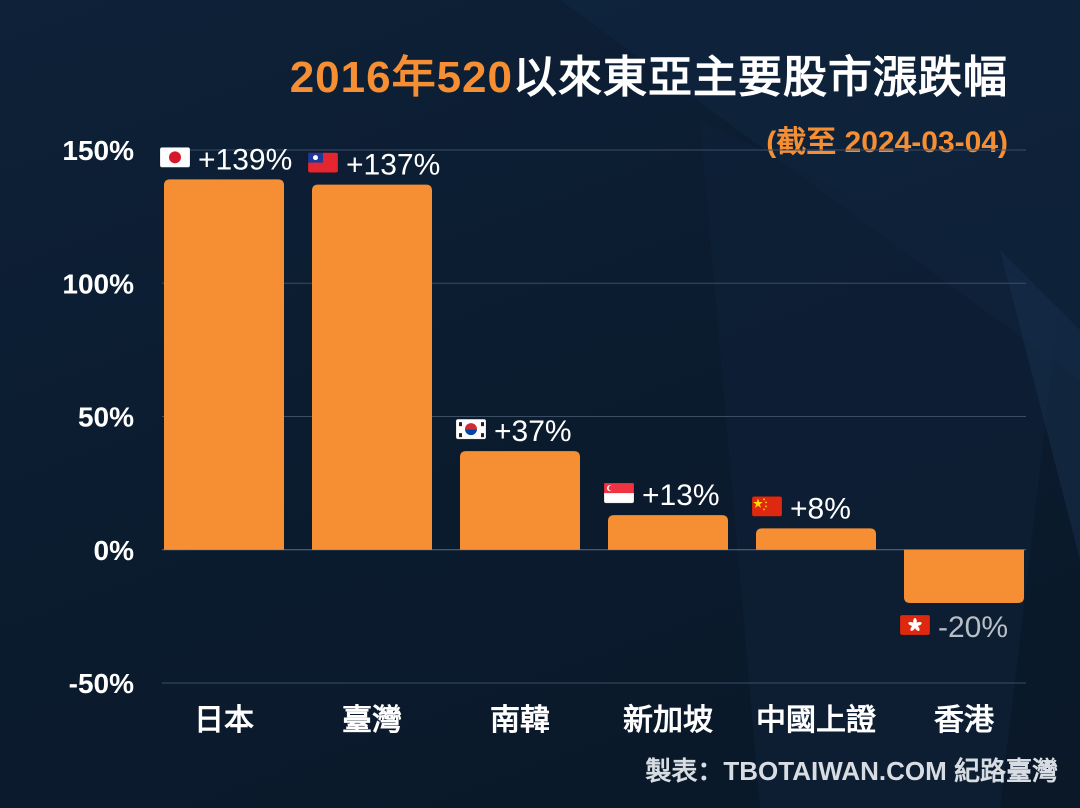 The height and width of the screenshot is (808, 1080). Describe the element at coordinates (767, 506) in the screenshot. I see `china-flag-icon` at that location.